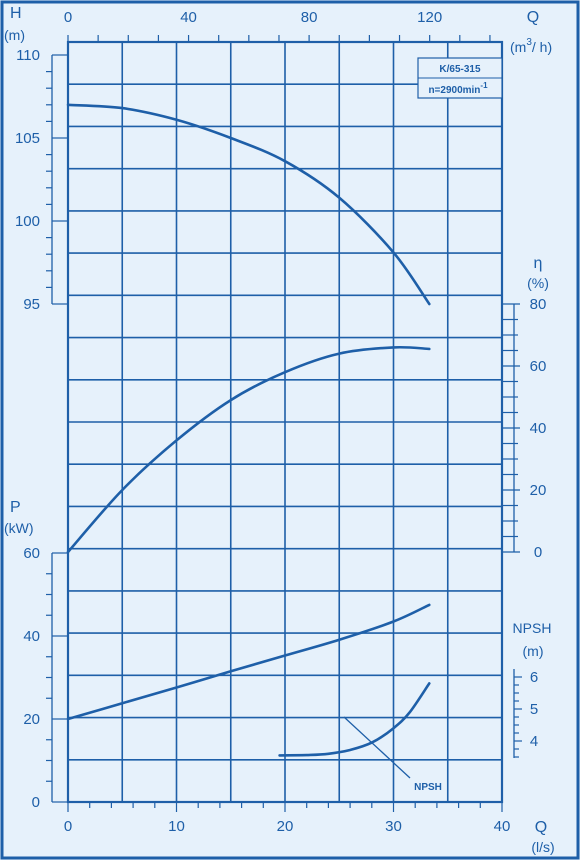 The image size is (580, 860). Describe the element at coordinates (309, 17) in the screenshot. I see `top-axis-tick-label: 80` at that location.